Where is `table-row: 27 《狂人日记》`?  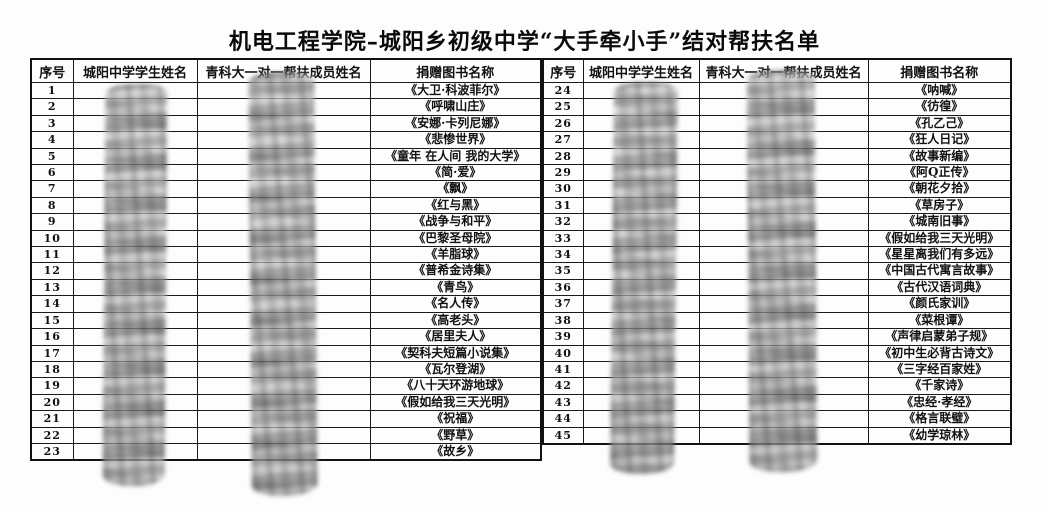
table-row: 27 《狂人日记》 is located at coordinates (777, 140).